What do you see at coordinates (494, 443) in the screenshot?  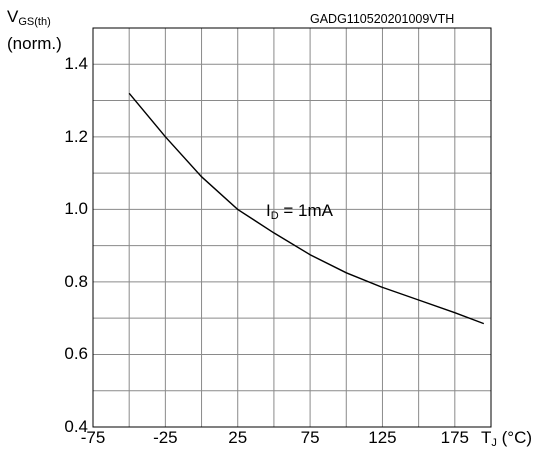 I see `x-axis-label-sub: J` at bounding box center [494, 443].